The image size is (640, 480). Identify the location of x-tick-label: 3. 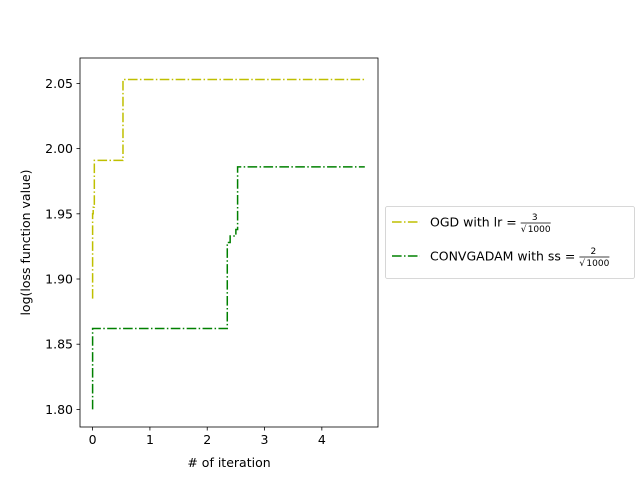
(265, 439).